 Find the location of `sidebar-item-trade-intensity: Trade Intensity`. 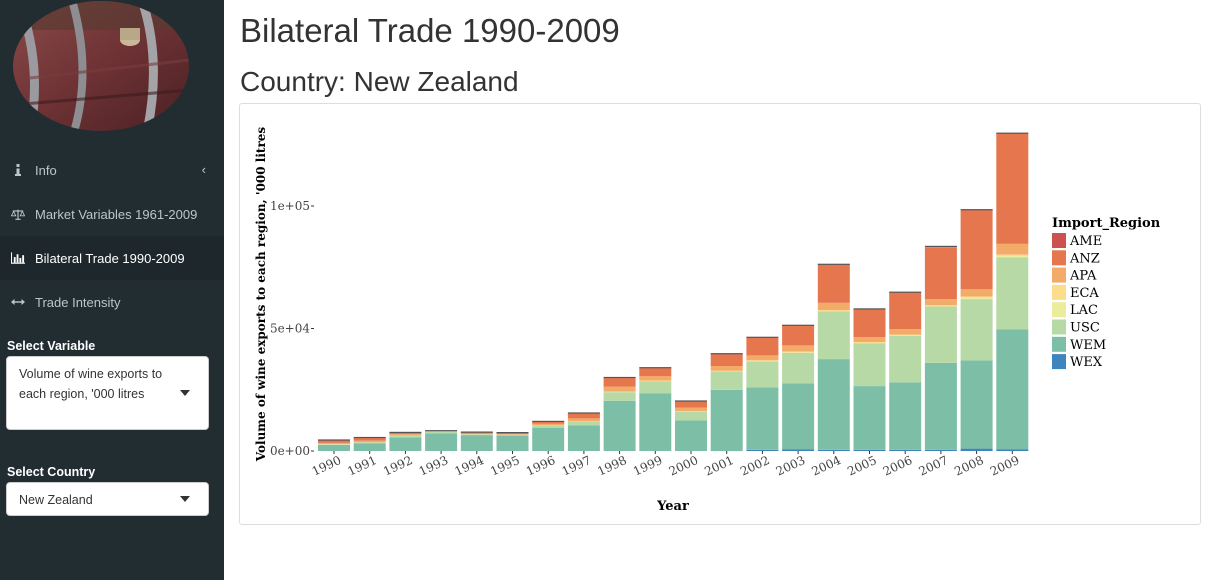

sidebar-item-trade-intensity: Trade Intensity is located at coordinates (112, 302).